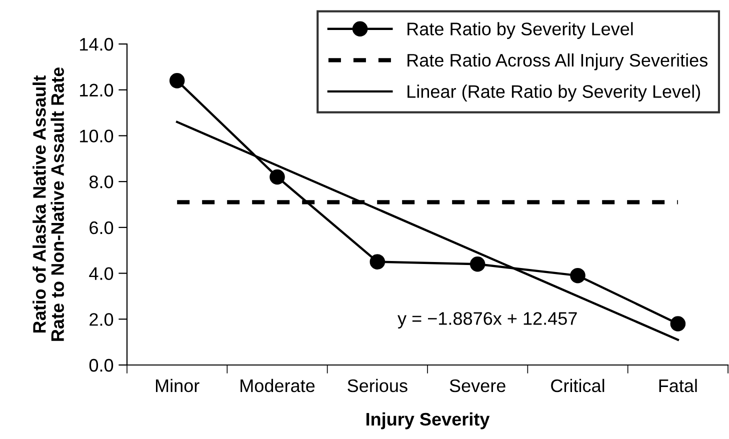 This screenshot has height=439, width=729. Describe the element at coordinates (48, 204) in the screenshot. I see `y-axis-title: Ratio of Alaska Native Assault Rate to Non-Native Assault Rate` at that location.